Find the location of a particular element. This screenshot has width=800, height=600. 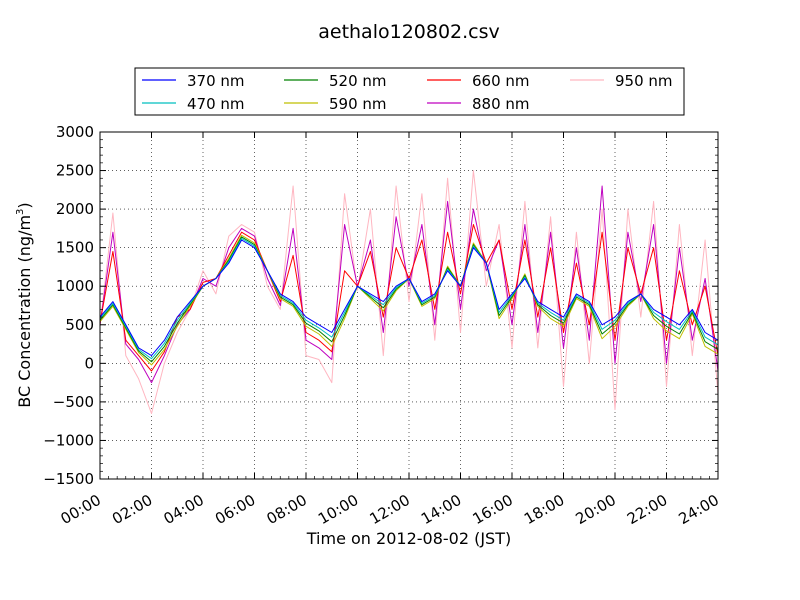

x-tick-label: 14:00 is located at coordinates (441, 509).